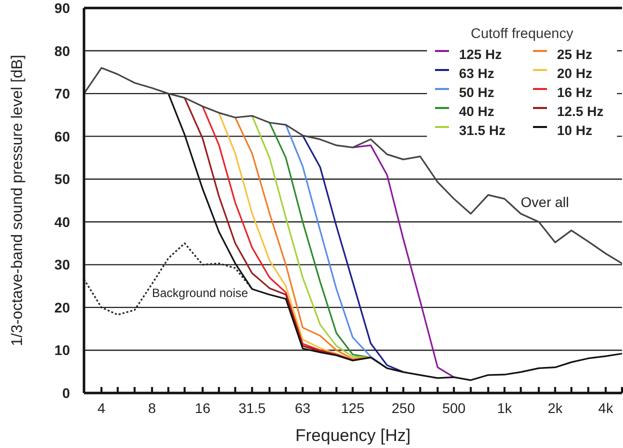 The height and width of the screenshot is (448, 623). What do you see at coordinates (575, 130) in the screenshot?
I see `legend-label: 10 Hz` at bounding box center [575, 130].